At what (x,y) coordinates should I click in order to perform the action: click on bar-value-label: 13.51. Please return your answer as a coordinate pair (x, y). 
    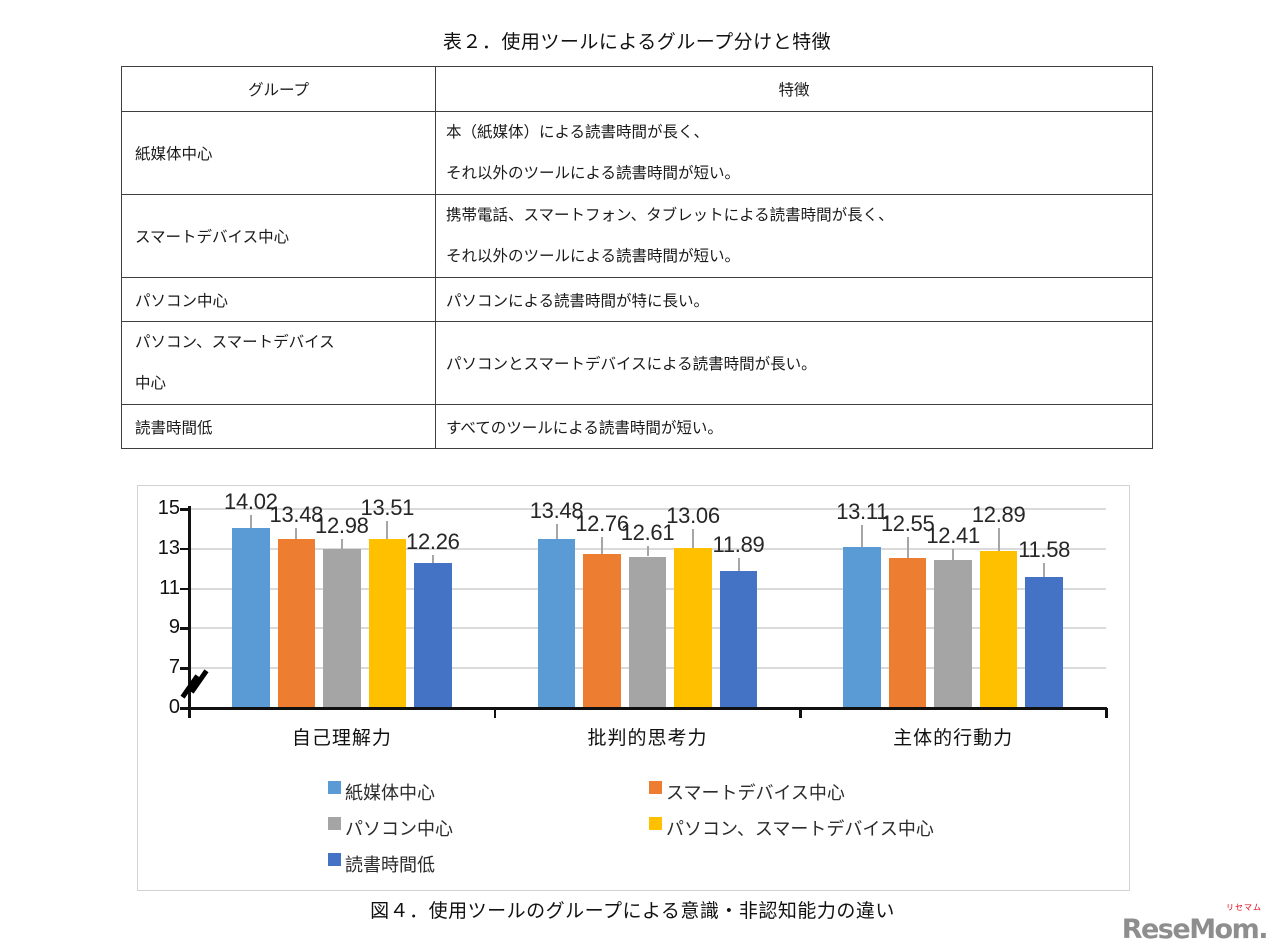
    Looking at the image, I should click on (387, 507).